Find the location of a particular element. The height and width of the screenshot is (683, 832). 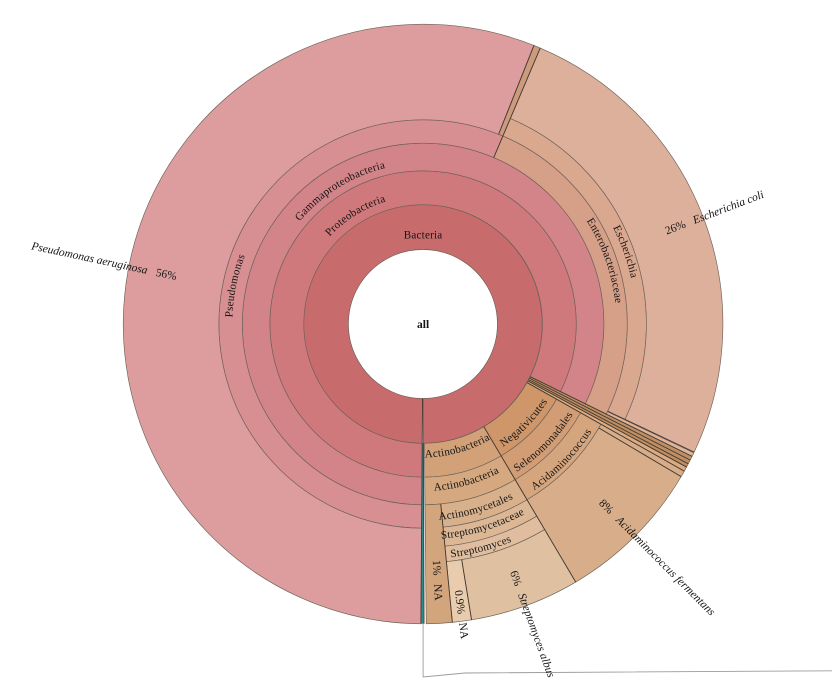

svg-text: Bacteria is located at coordinates (423, 236).